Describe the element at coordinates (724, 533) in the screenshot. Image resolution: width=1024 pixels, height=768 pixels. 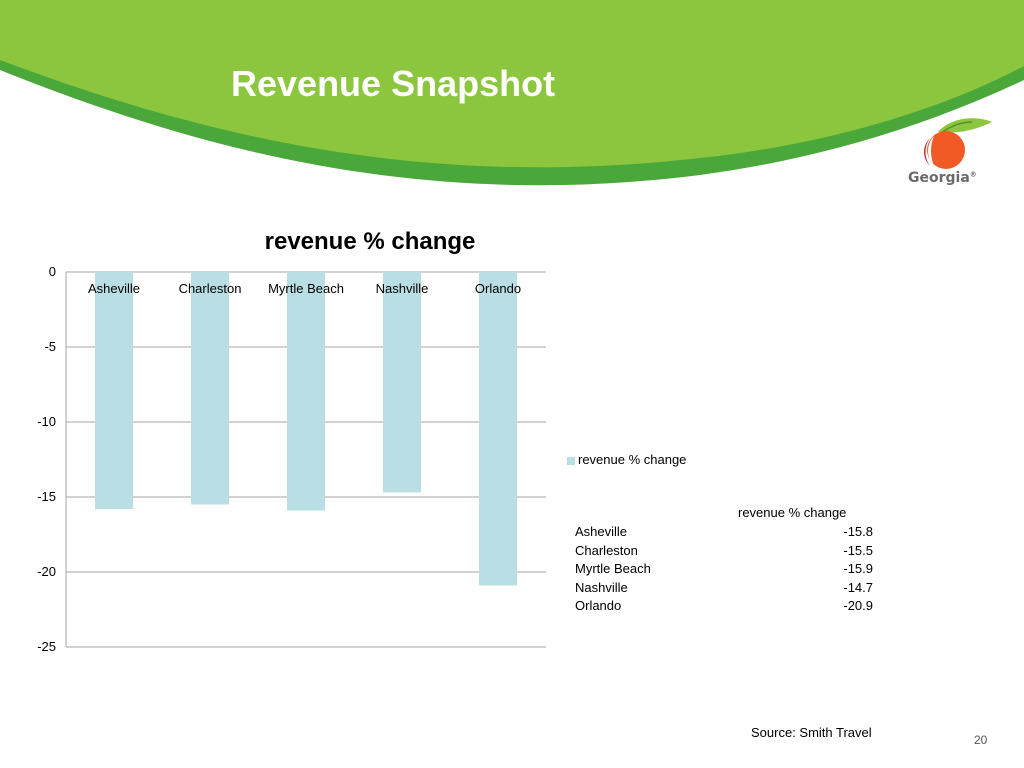
I see `table-row: Asheville -15.8` at that location.